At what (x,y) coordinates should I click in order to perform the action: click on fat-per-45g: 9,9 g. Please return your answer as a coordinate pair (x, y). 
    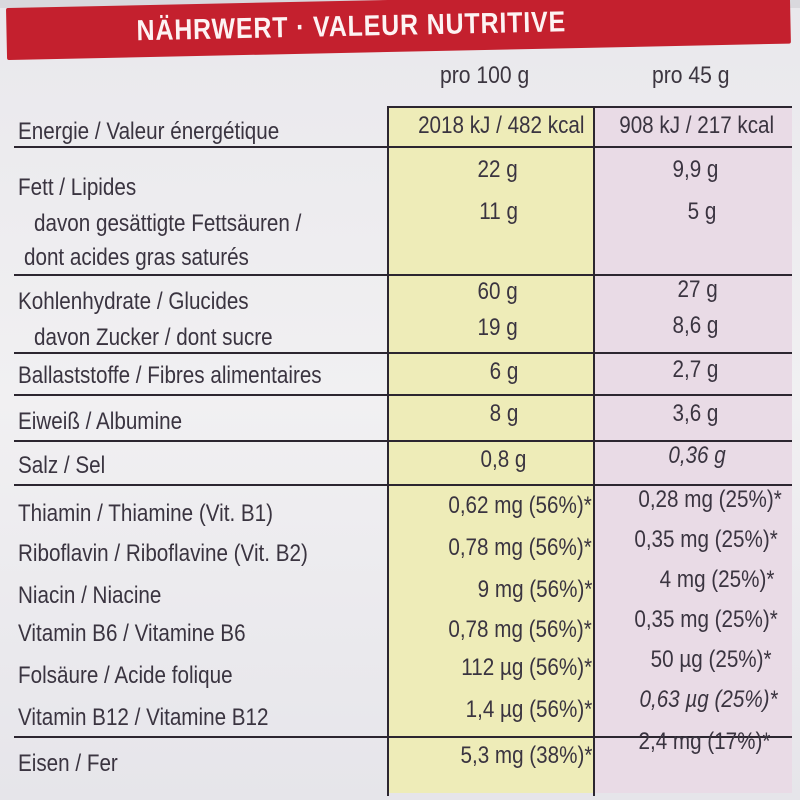
    Looking at the image, I should click on (695, 169).